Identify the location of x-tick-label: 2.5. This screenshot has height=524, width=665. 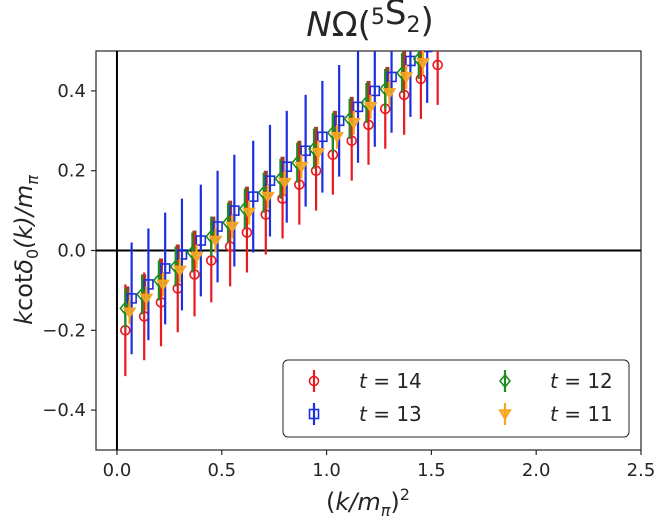
(641, 470).